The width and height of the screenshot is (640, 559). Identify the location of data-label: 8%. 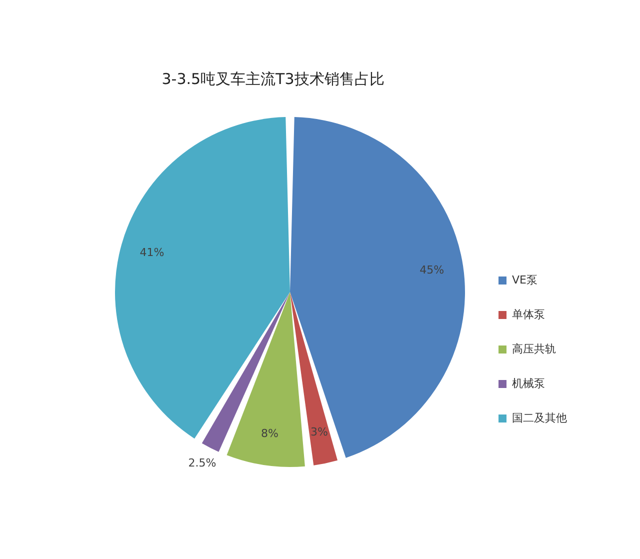
(269, 433).